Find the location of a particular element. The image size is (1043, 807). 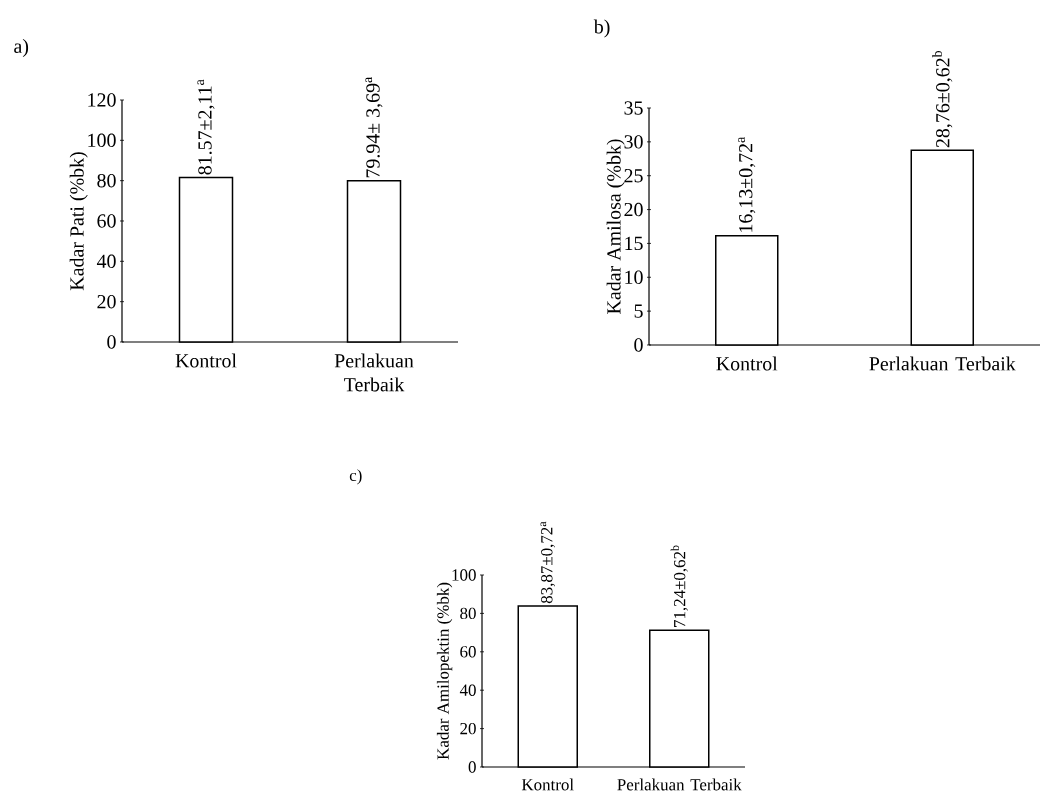

y-tick-label: 120 is located at coordinates (102, 100).